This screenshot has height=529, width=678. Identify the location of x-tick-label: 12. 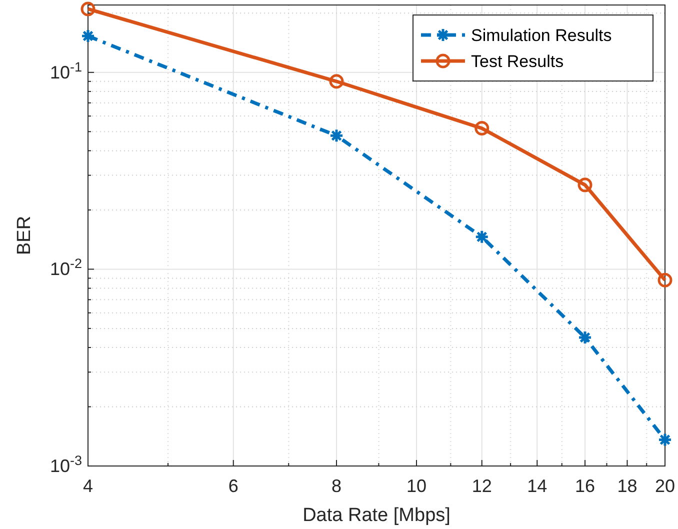
(482, 486).